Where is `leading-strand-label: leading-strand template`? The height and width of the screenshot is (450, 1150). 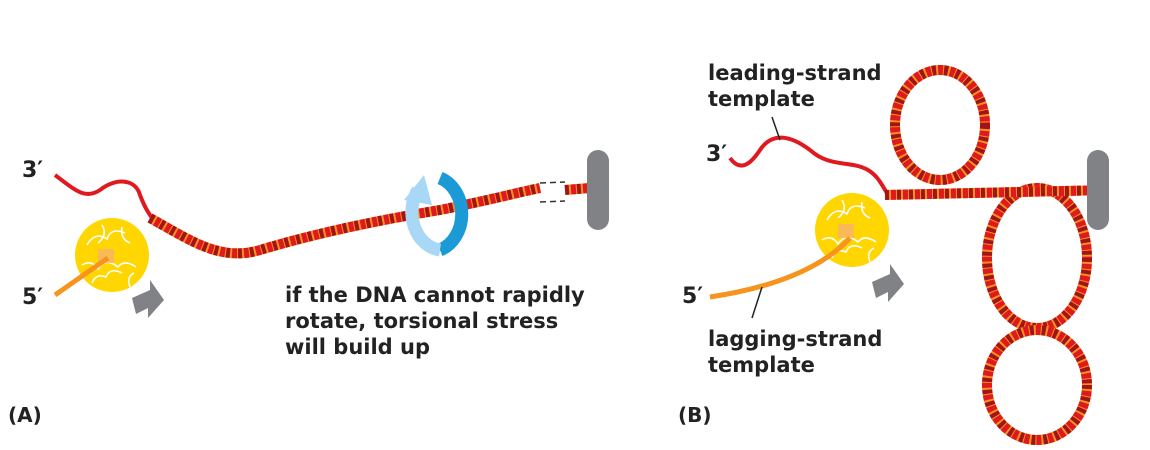 leading-strand-label: leading-strand template is located at coordinates (795, 86).